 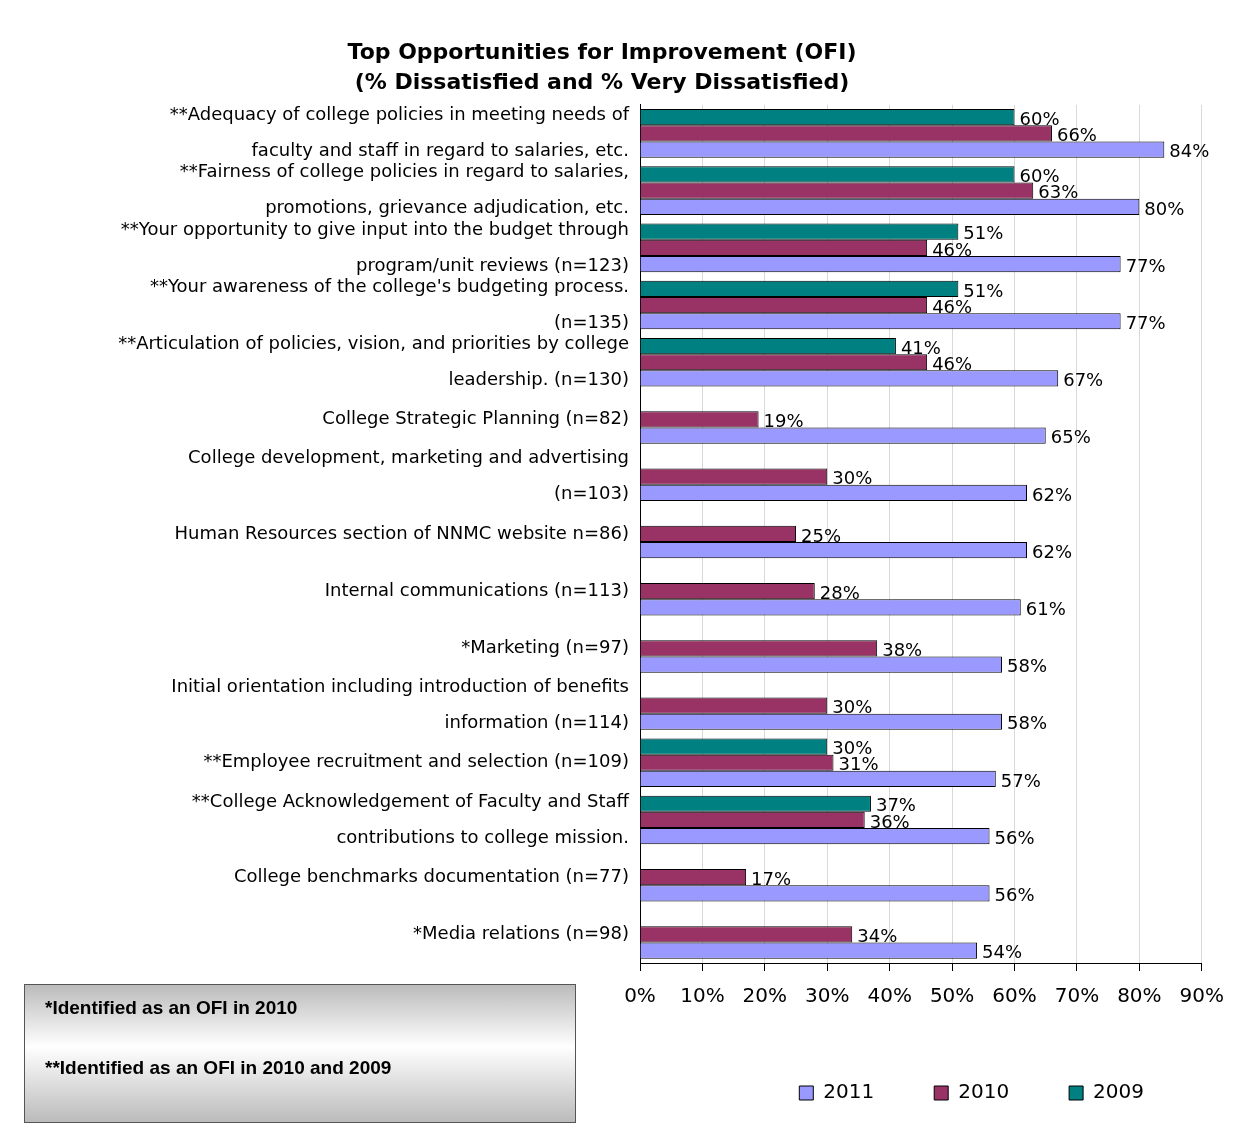 I want to click on chart-title: Top Opportunities for Improvement (OFI), so click(x=602, y=51).